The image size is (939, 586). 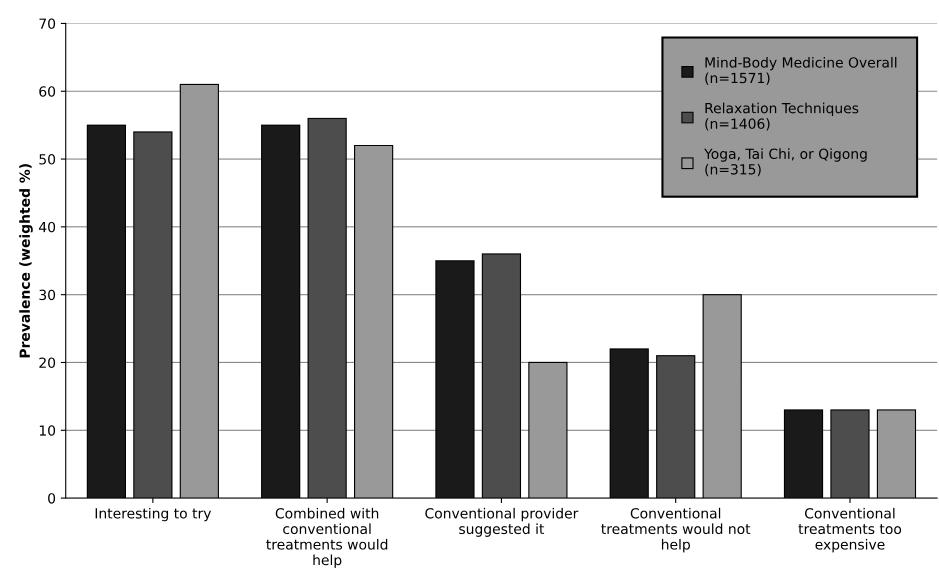 I want to click on x-tick-label: Conventional treatments would not help, so click(x=675, y=530).